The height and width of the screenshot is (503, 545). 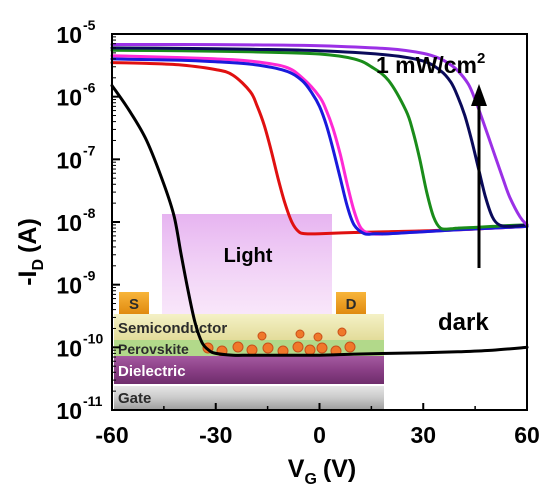 What do you see at coordinates (93, 401) in the screenshot?
I see `y-tick-exponent: -11` at bounding box center [93, 401].